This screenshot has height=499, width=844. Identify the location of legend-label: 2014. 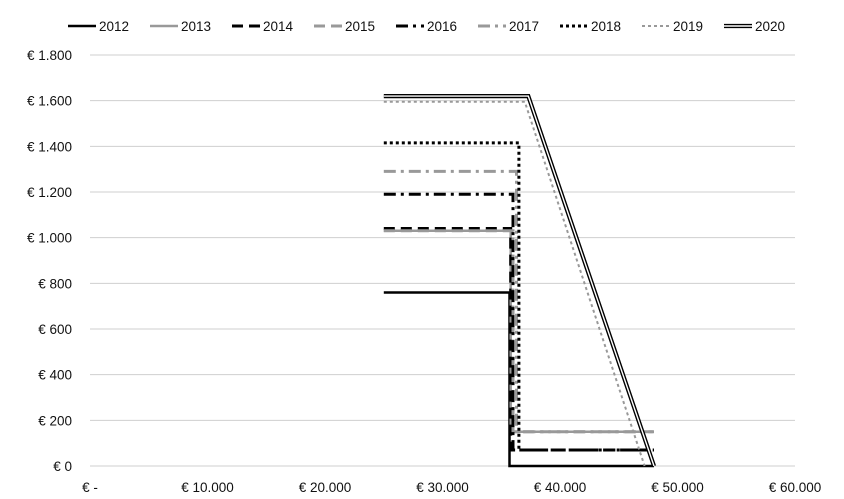
(278, 26).